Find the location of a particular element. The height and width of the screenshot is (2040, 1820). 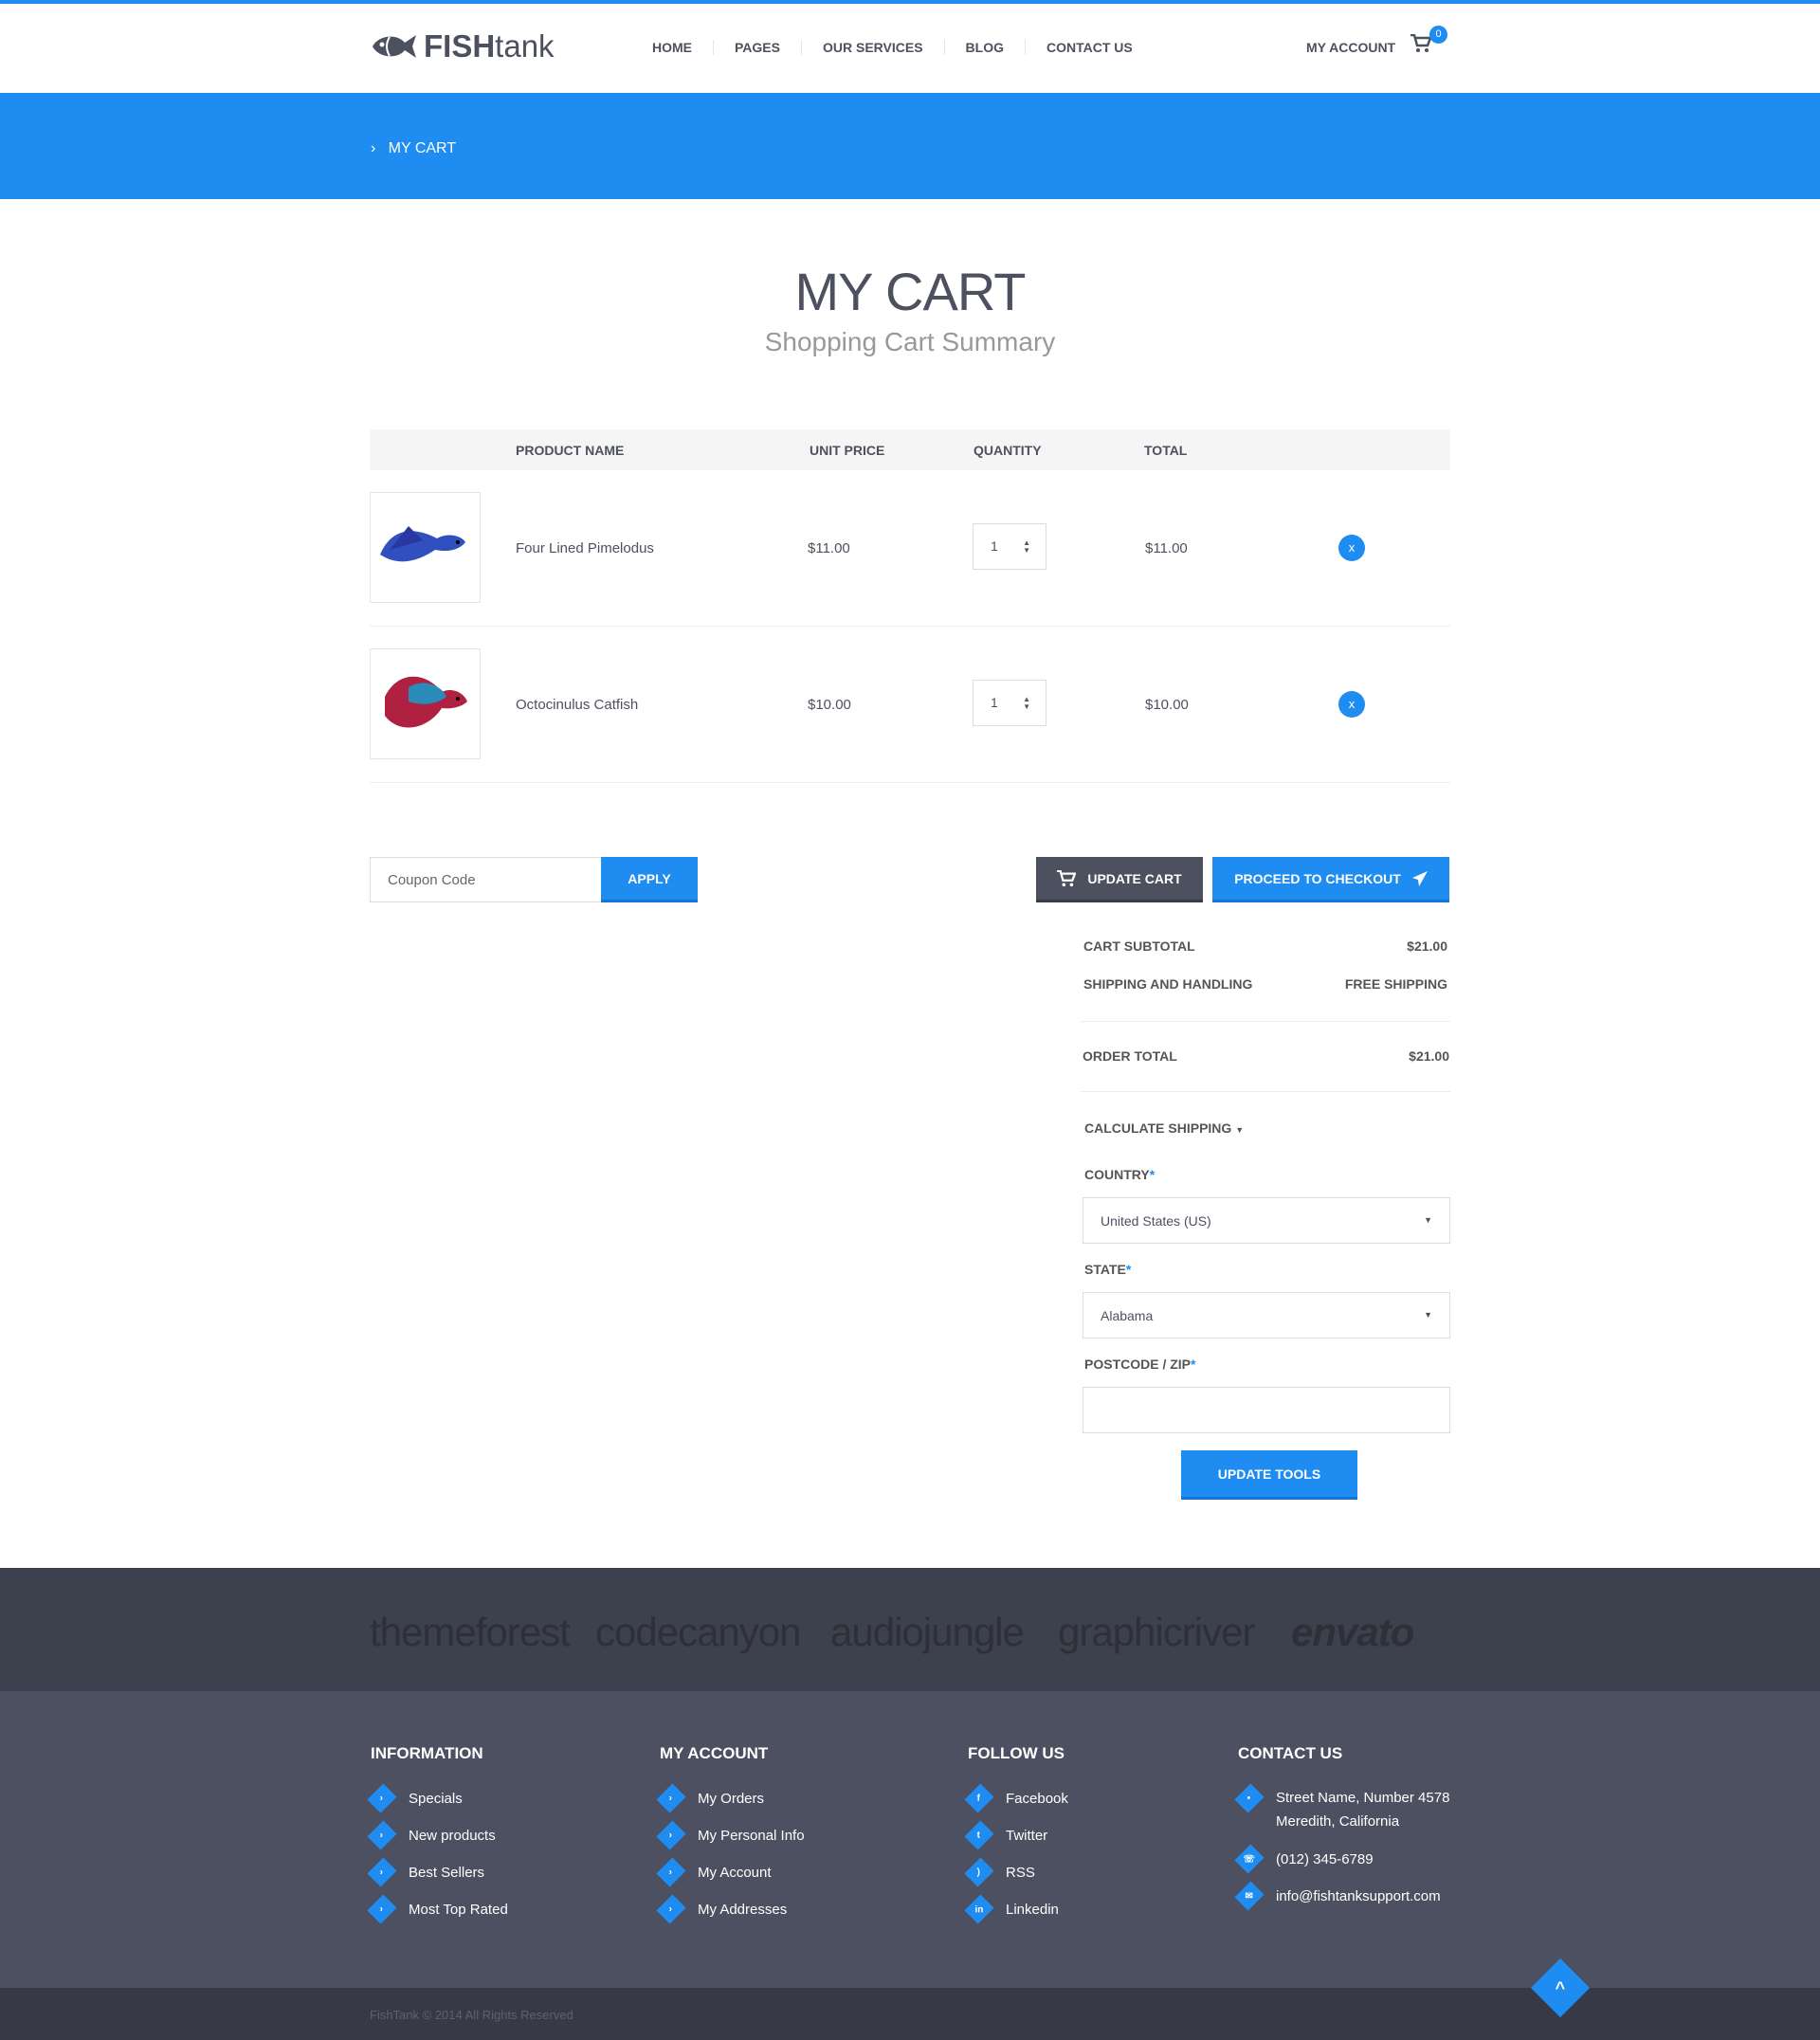

proceed-to-checkout-button: PROCEED TO CHECKOUT is located at coordinates (1330, 879).